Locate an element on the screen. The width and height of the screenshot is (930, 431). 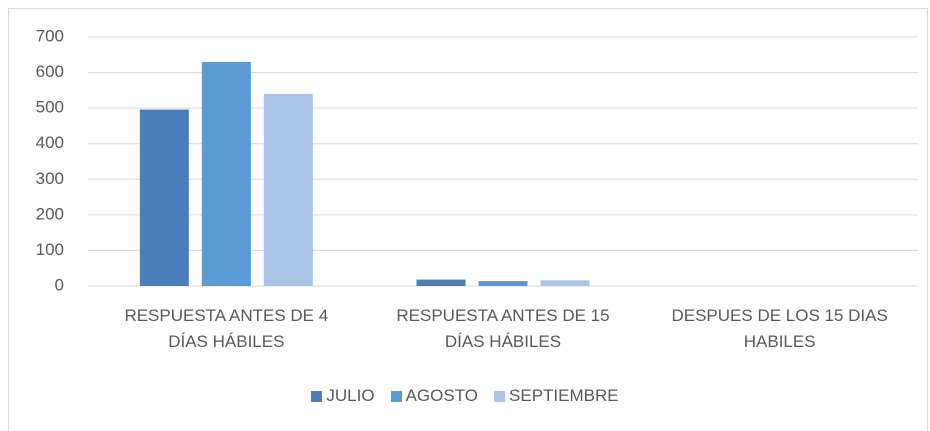
legend: JULIO AGOSTO SEPTIEMBRE is located at coordinates (465, 396).